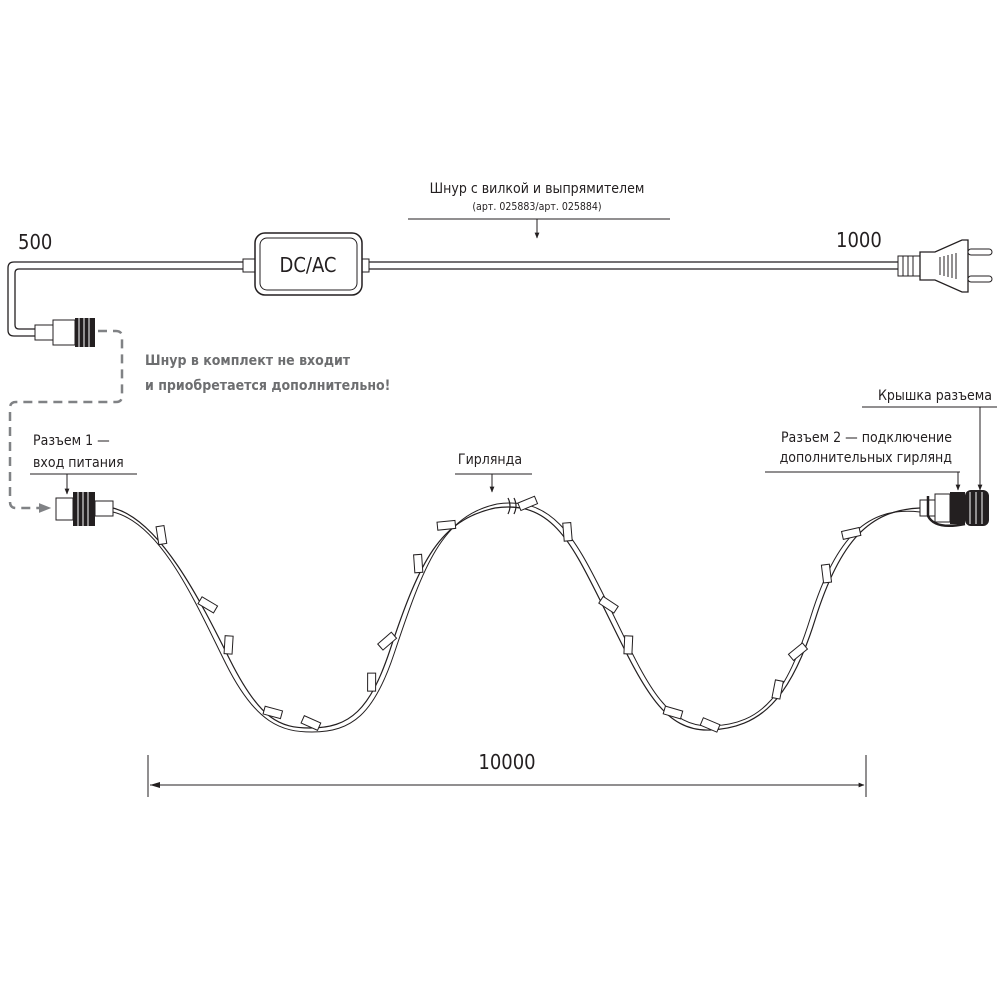 This screenshot has width=1000, height=1000. I want to click on note-line-1: Шнур в комплект не входит, so click(248, 361).